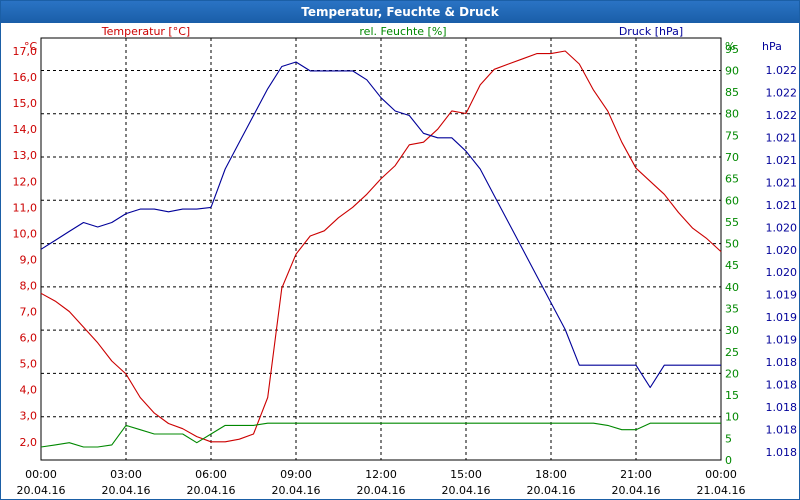  Describe the element at coordinates (732, 179) in the screenshot. I see `middle-tick-label: 65` at that location.